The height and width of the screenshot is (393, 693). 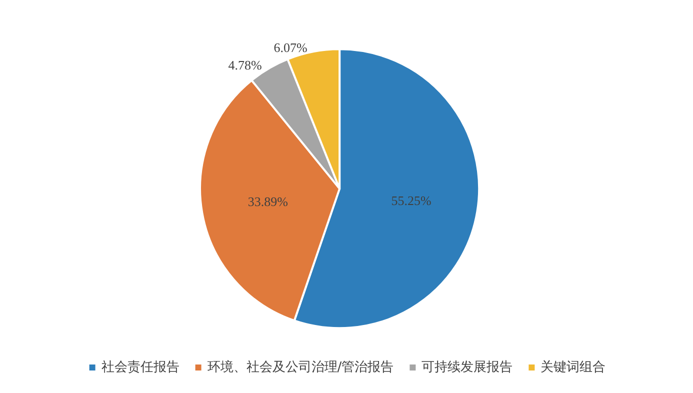 What do you see at coordinates (245, 64) in the screenshot?
I see `data-label: 4.78%` at bounding box center [245, 64].